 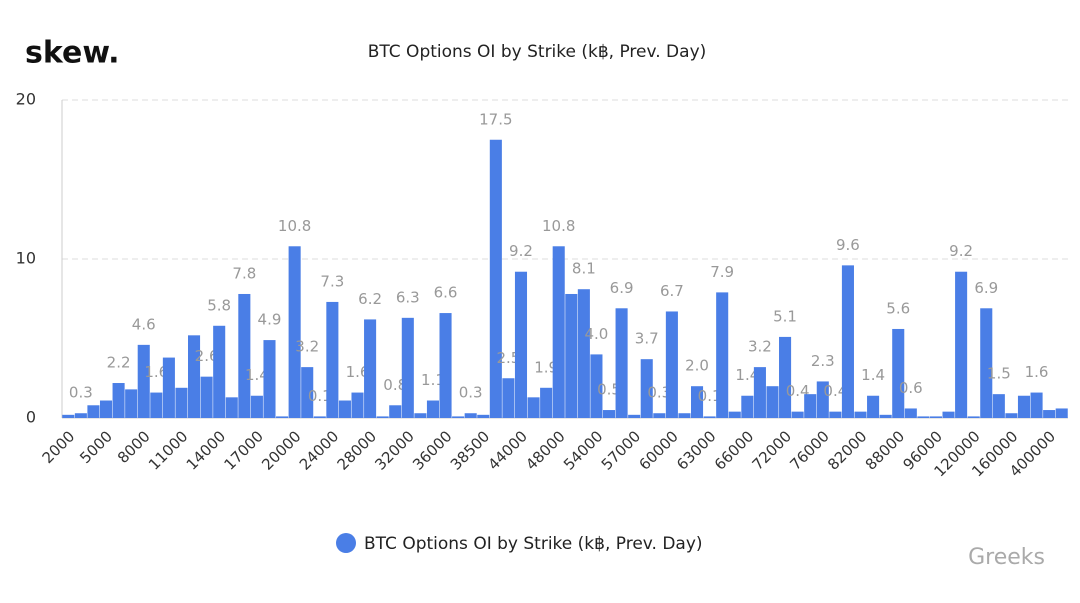 I want to click on data-label: 6.2, so click(x=370, y=299).